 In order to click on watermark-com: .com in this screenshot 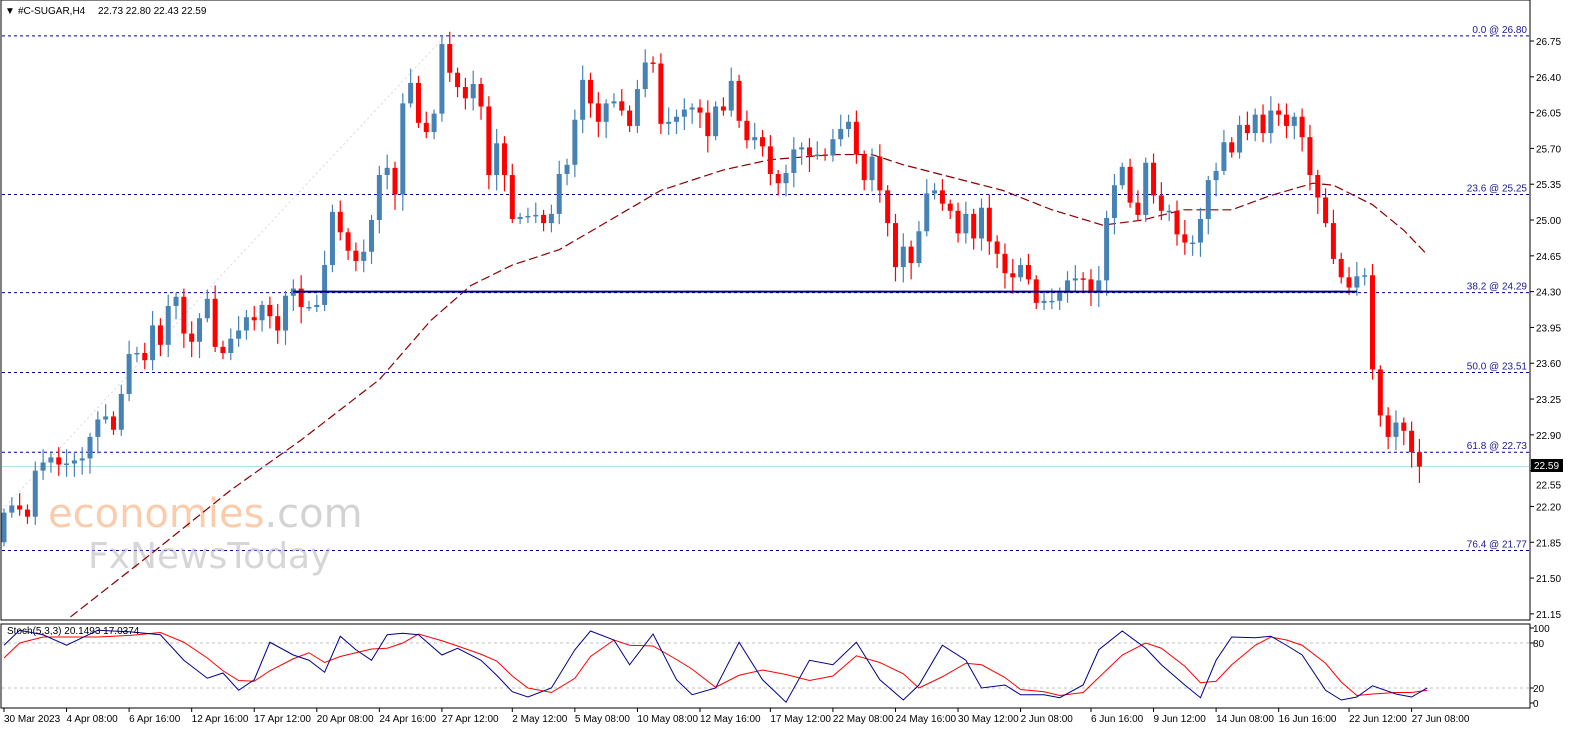, I will do `click(313, 514)`.